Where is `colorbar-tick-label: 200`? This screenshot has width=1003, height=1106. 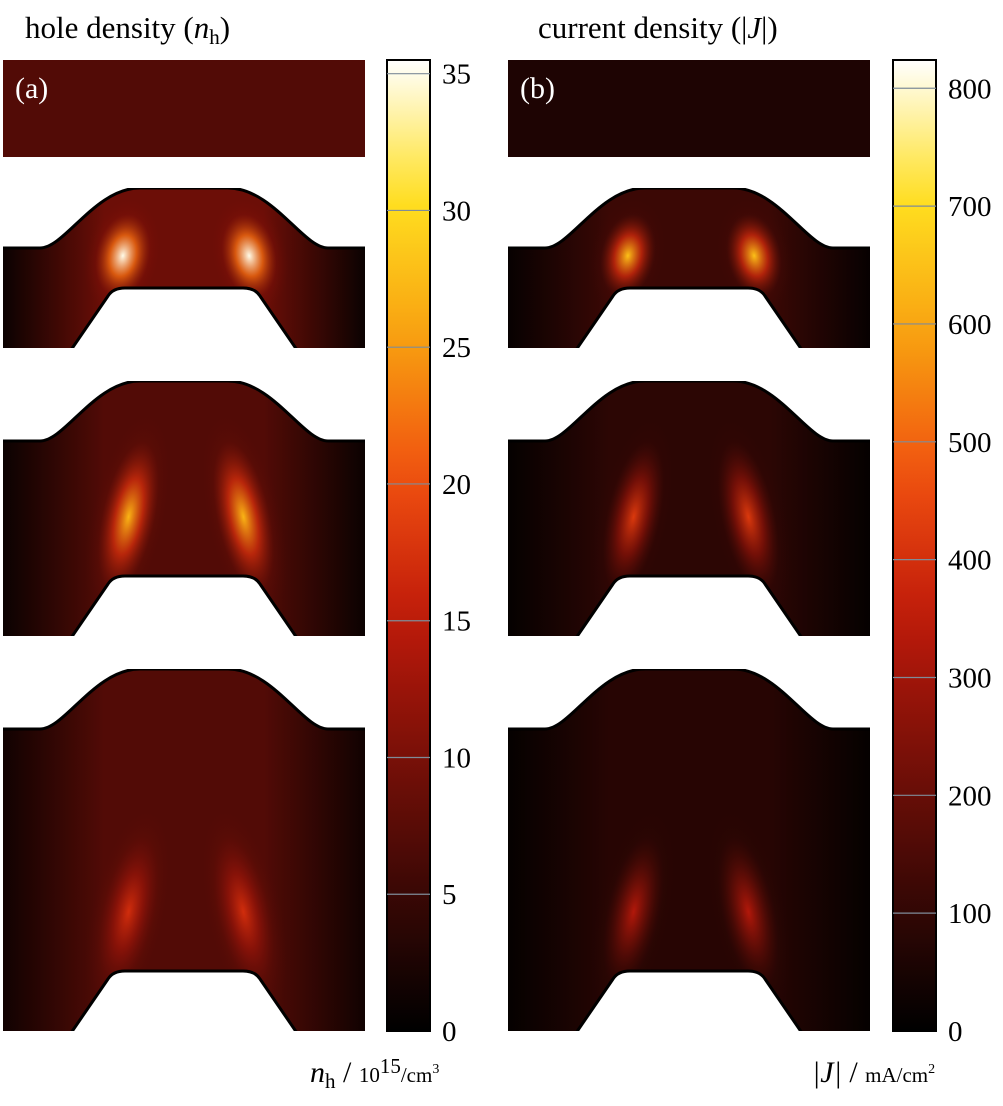
colorbar-tick-label: 200 is located at coordinates (970, 796).